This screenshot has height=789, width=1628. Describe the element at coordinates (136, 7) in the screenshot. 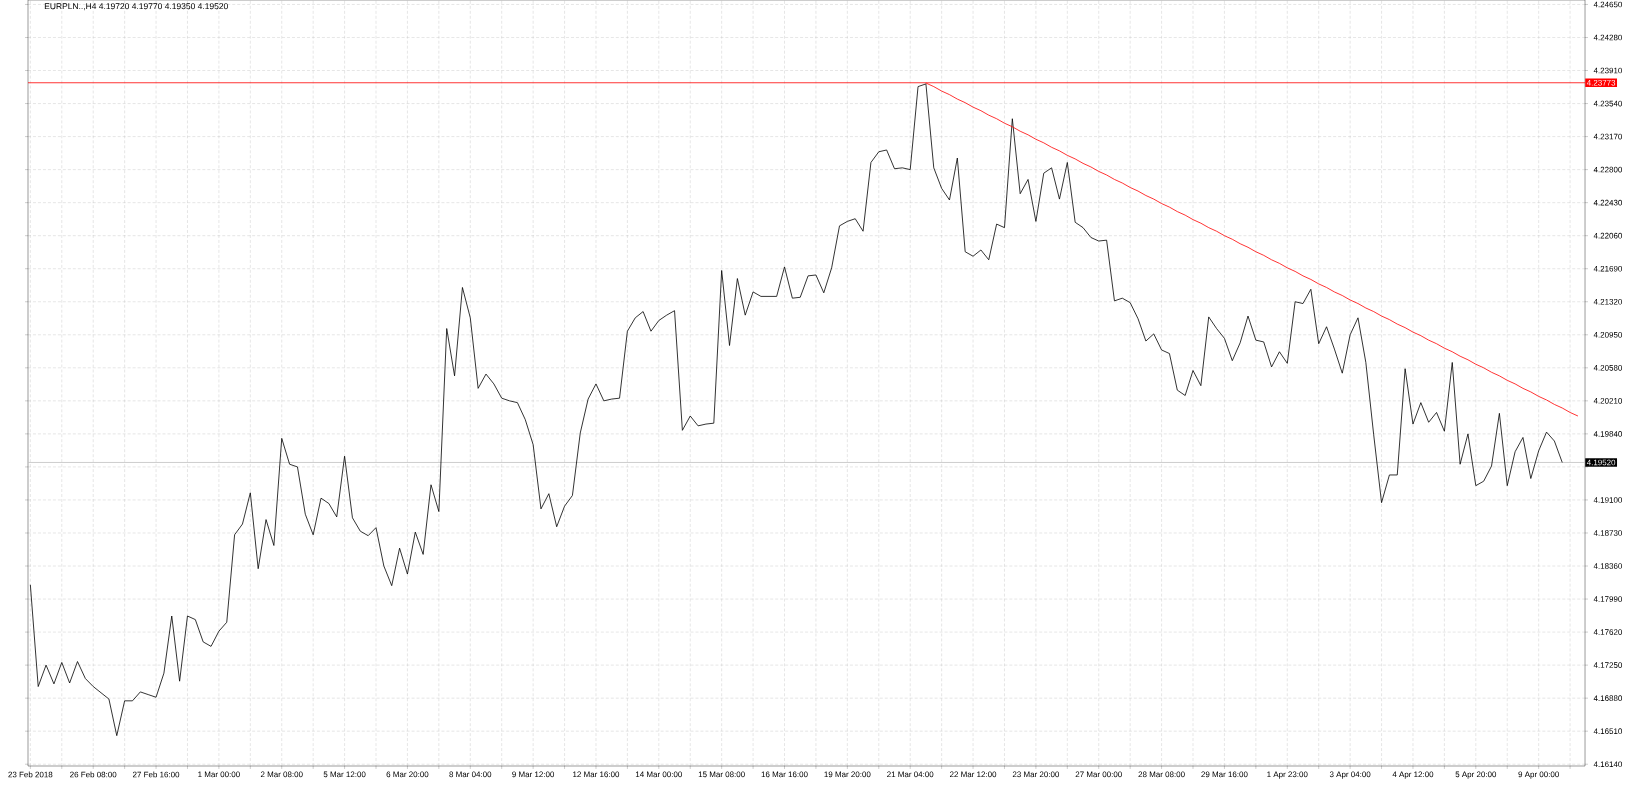

I see `chart-title: EURPLN..,H4 4.19720 4.19770 4.19350 4.19520` at that location.